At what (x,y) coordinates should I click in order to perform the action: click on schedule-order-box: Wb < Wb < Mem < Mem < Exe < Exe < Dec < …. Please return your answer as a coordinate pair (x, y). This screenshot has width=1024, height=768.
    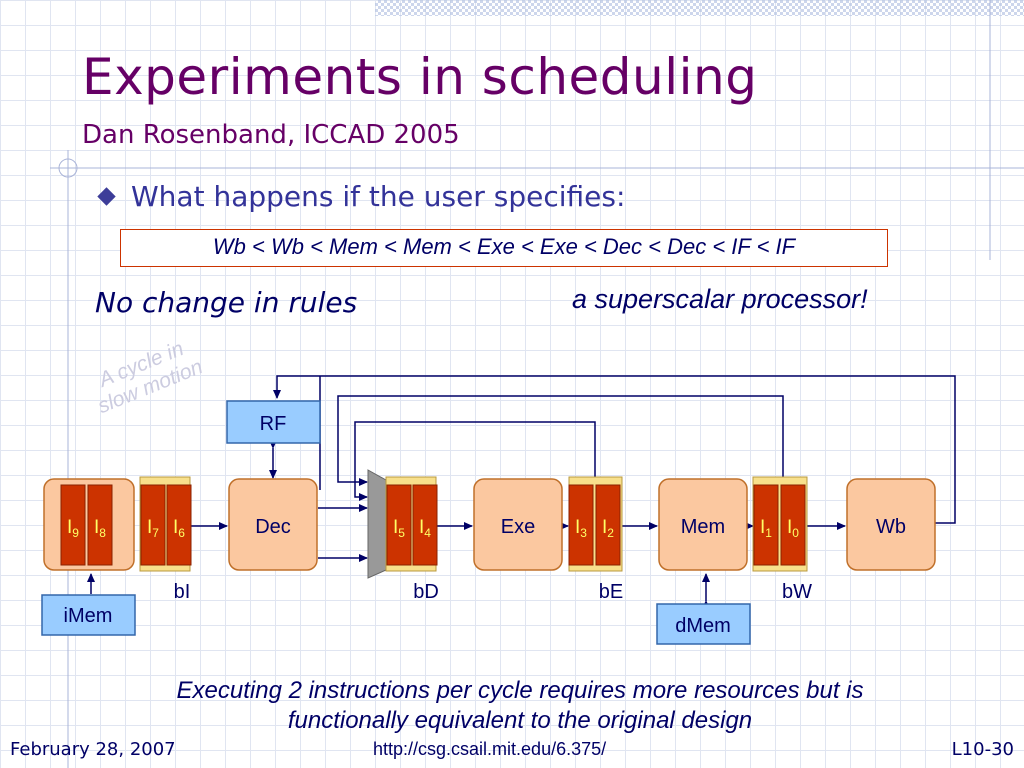
    Looking at the image, I should click on (504, 248).